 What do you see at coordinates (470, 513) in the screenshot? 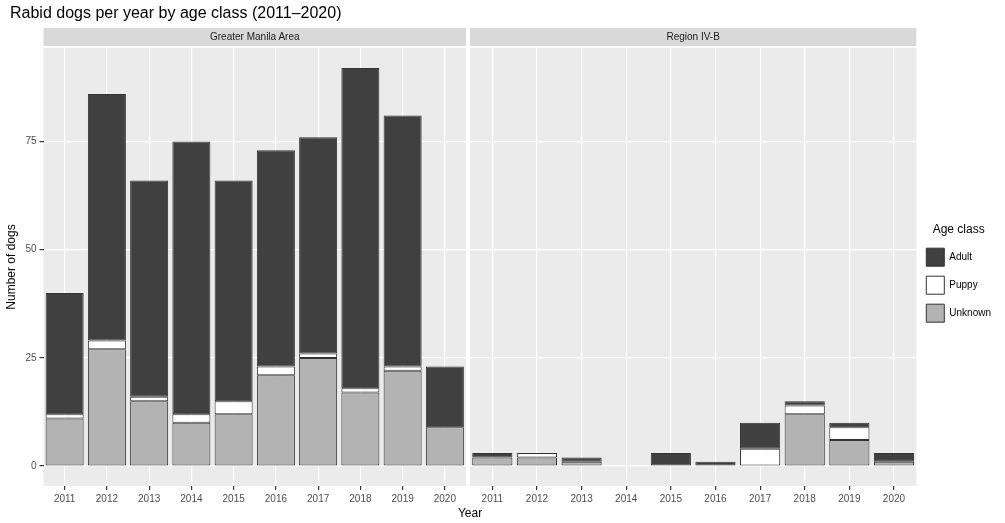
I see `x-axis-title: Year` at bounding box center [470, 513].